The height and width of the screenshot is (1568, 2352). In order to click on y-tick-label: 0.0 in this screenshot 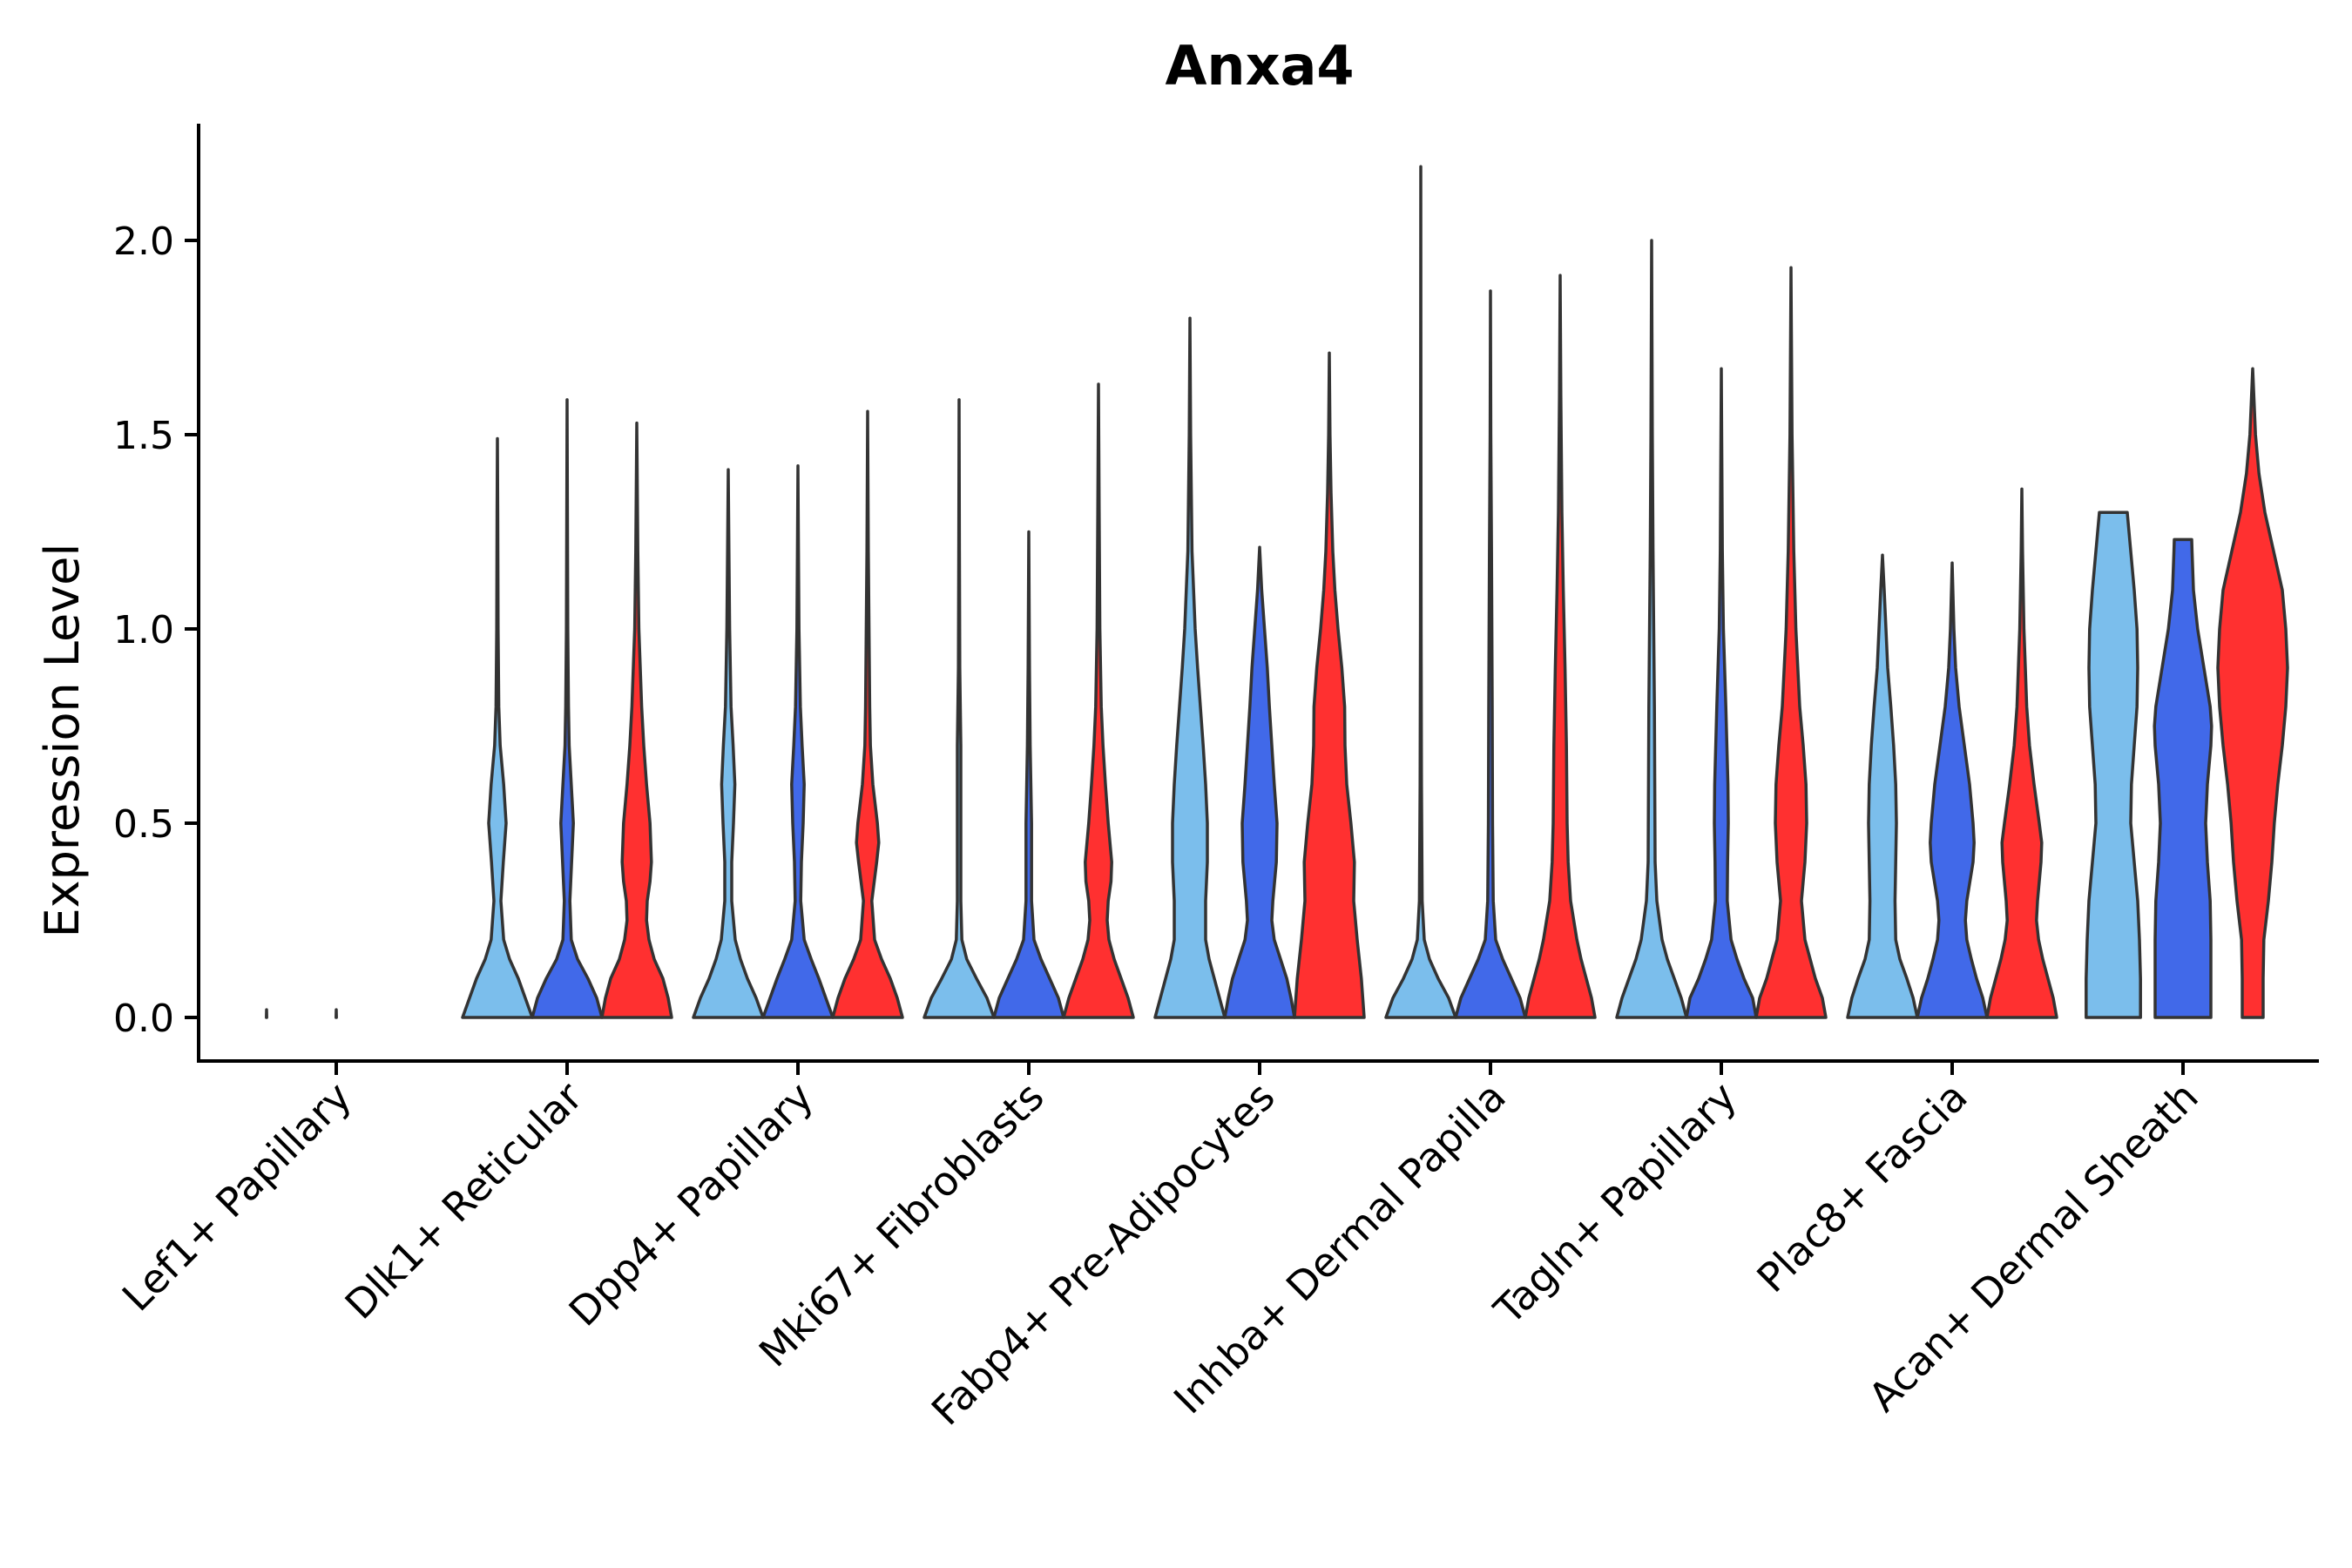, I will do `click(143, 1019)`.